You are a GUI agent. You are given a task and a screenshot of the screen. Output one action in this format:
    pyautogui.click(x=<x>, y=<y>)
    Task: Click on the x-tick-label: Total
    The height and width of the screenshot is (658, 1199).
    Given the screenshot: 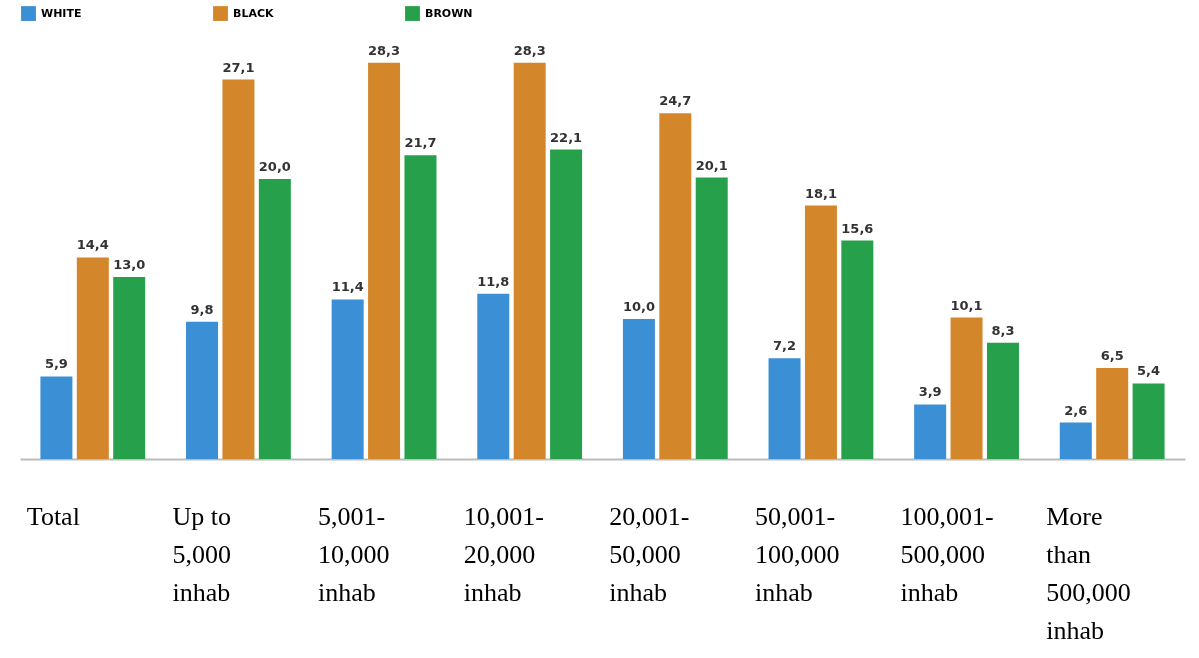 What is the action you would take?
    pyautogui.click(x=53, y=516)
    